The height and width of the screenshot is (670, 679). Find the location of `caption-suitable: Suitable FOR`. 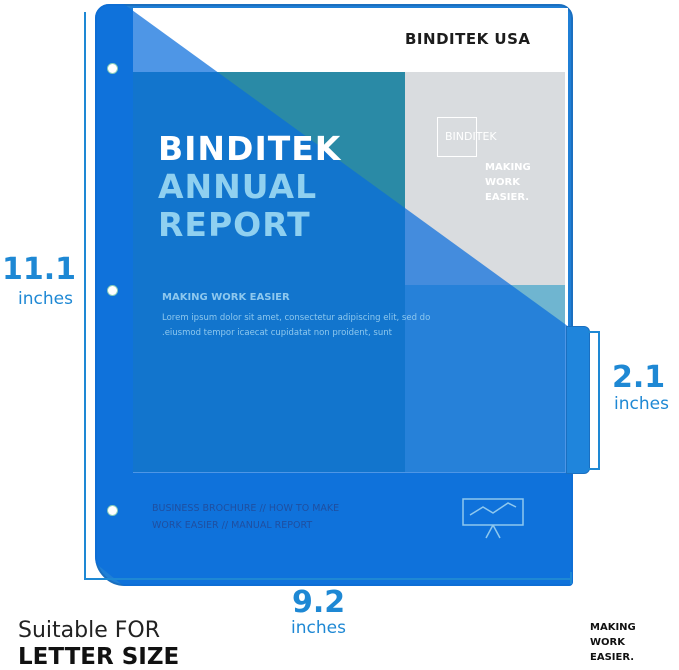

caption-suitable: Suitable FOR is located at coordinates (89, 630).